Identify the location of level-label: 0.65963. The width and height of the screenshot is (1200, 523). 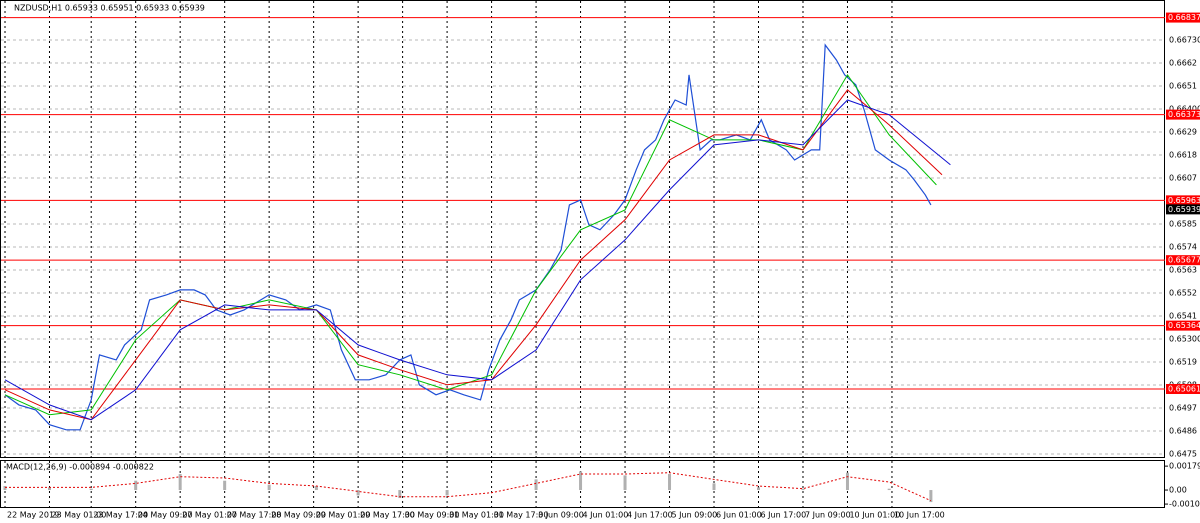
(1184, 200).